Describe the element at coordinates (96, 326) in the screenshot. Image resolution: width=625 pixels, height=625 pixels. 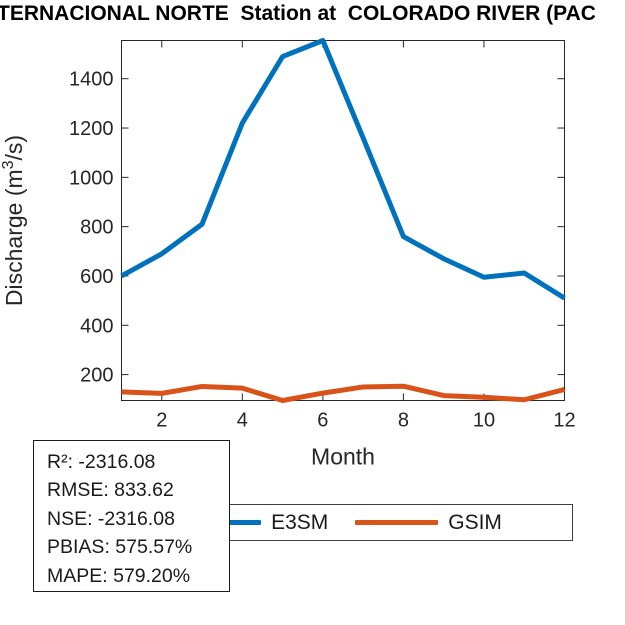
I see `y-tick-label: 400` at that location.